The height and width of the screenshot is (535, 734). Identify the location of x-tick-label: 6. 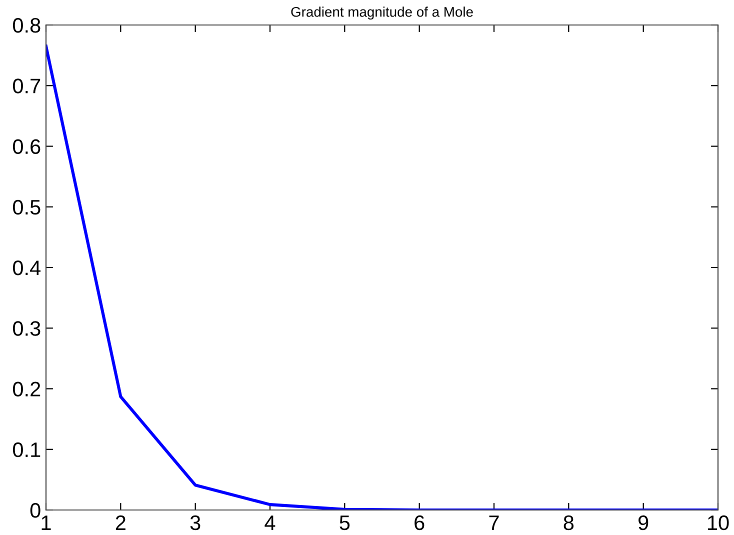
(419, 522).